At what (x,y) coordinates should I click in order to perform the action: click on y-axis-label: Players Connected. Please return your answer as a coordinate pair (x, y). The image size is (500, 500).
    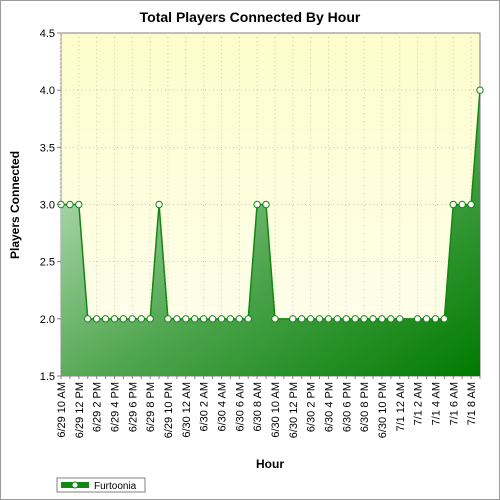
    Looking at the image, I should click on (15, 205).